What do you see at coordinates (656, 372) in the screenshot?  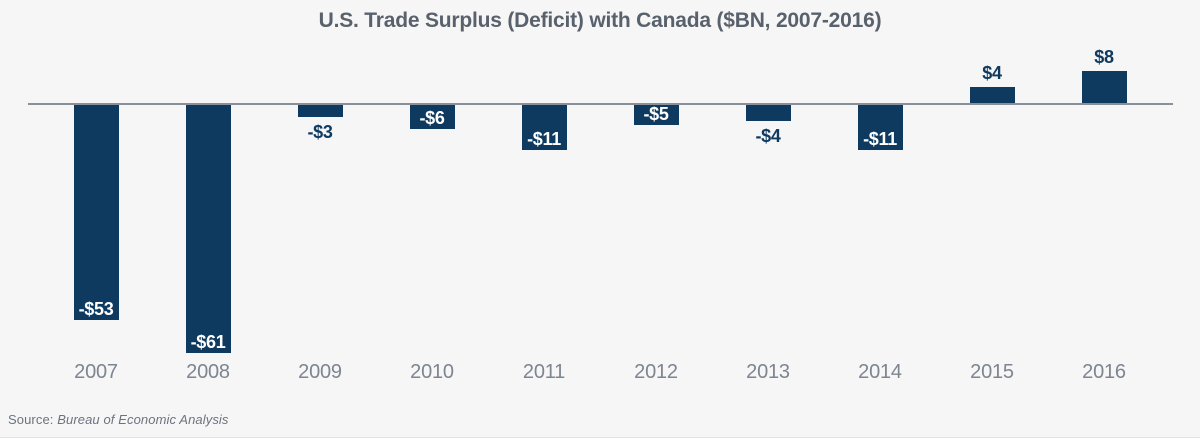 I see `x-axis-label-2012: 2012` at bounding box center [656, 372].